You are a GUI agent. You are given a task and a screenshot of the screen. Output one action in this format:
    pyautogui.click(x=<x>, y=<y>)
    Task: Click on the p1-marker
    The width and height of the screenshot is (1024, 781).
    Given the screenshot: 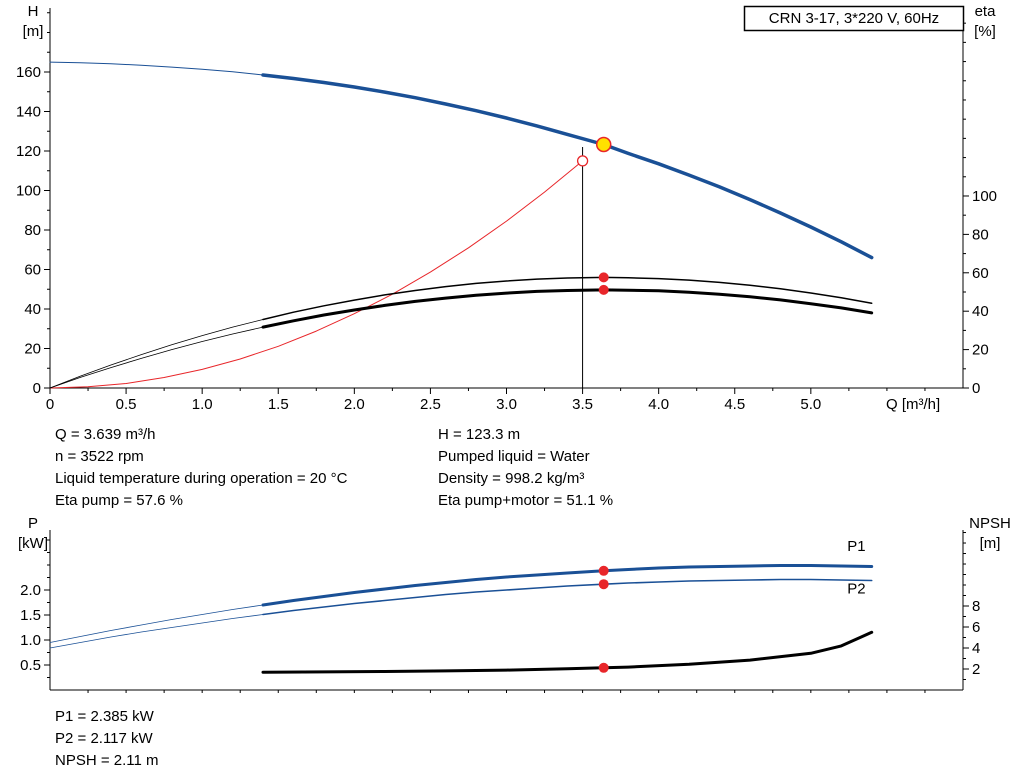 What is the action you would take?
    pyautogui.click(x=603, y=570)
    